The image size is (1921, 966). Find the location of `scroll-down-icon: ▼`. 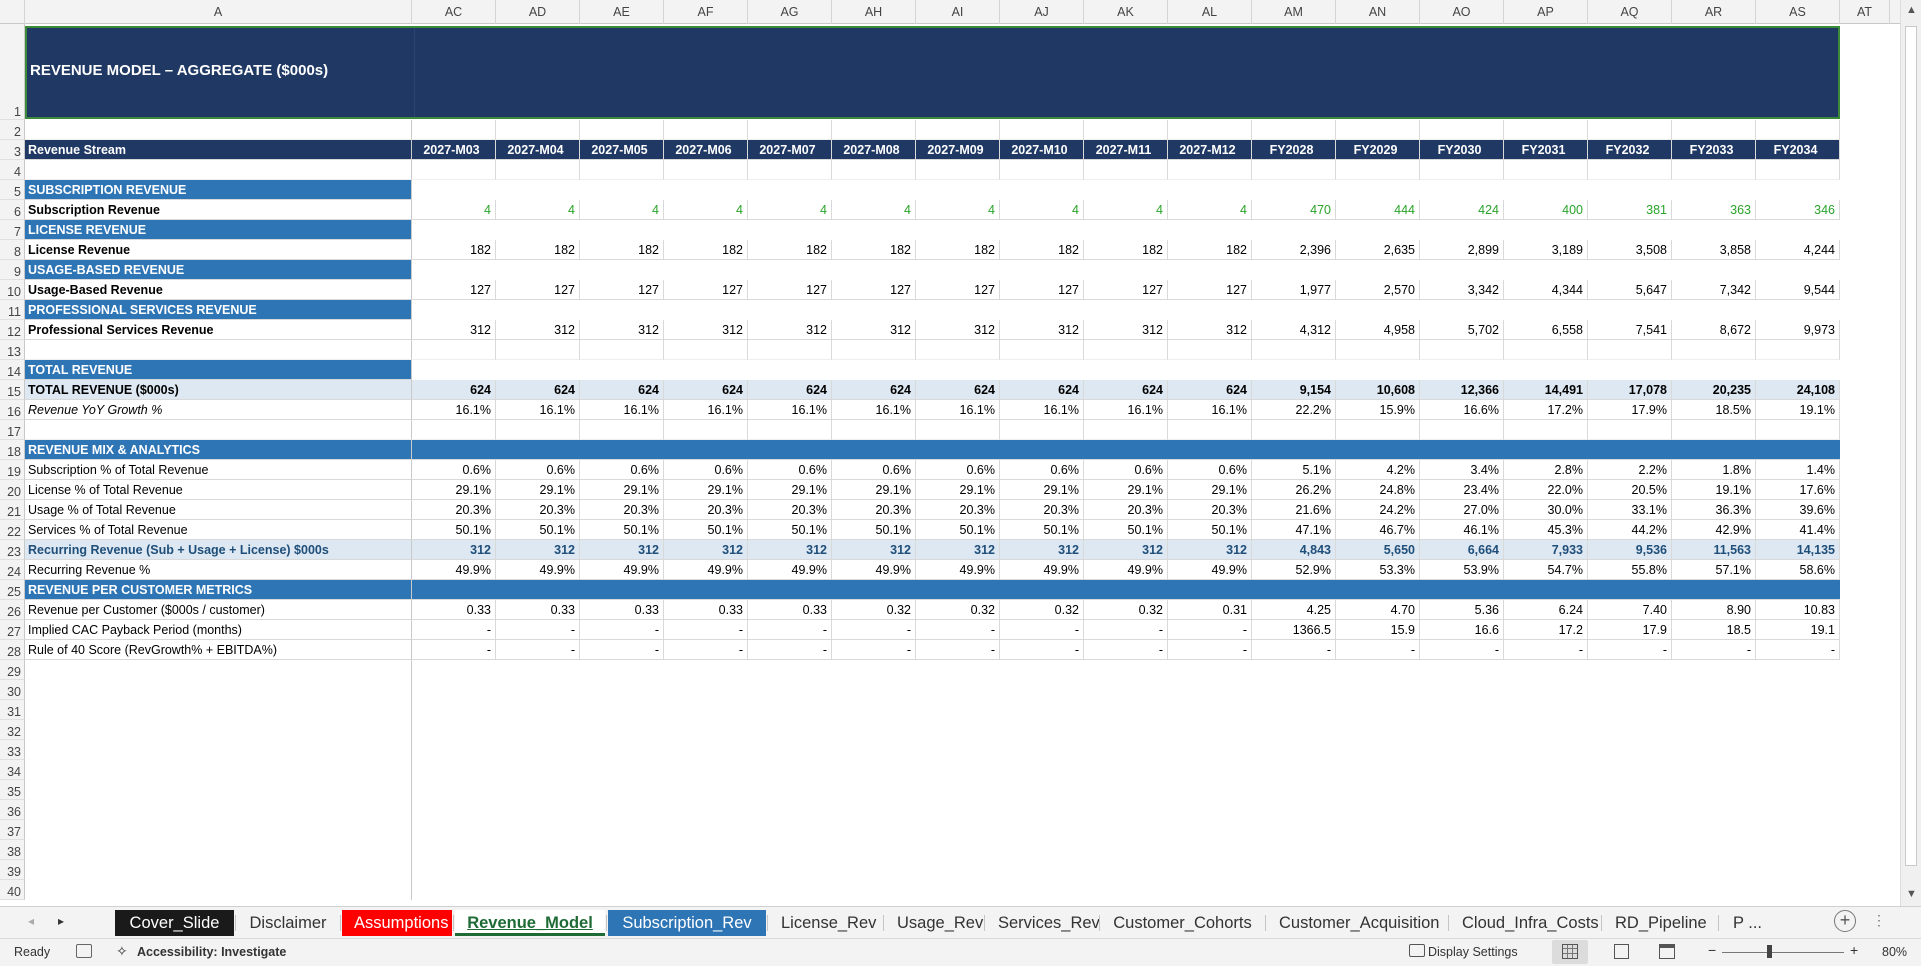

scroll-down-icon: ▼ is located at coordinates (1911, 894).